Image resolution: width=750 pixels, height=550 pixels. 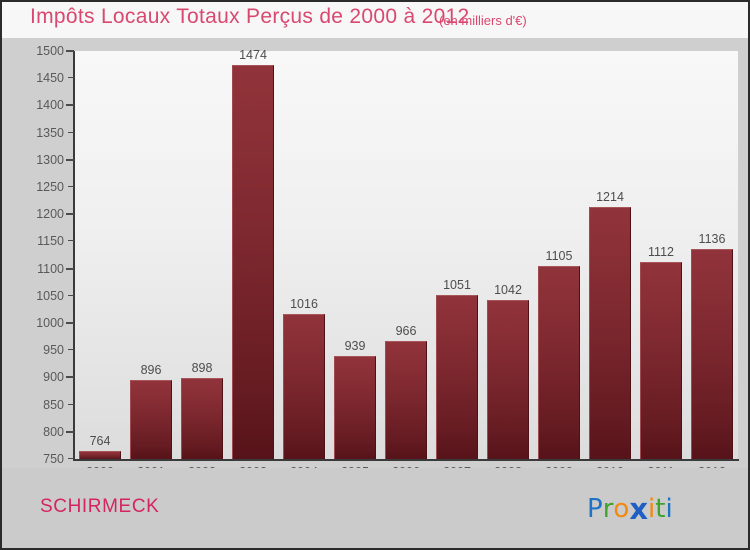 What do you see at coordinates (457, 377) in the screenshot?
I see `bar-2007` at bounding box center [457, 377].